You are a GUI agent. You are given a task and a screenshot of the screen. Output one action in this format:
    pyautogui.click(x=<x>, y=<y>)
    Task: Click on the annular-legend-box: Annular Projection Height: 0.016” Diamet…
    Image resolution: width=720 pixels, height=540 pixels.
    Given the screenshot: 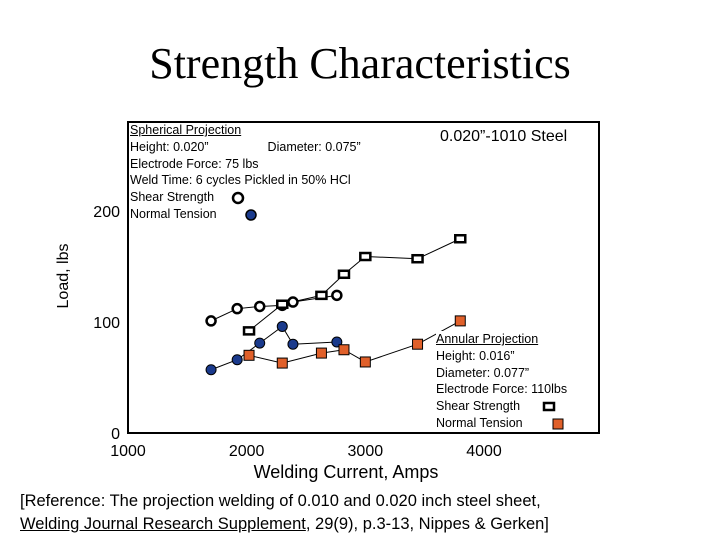 What is the action you would take?
    pyautogui.click(x=502, y=381)
    